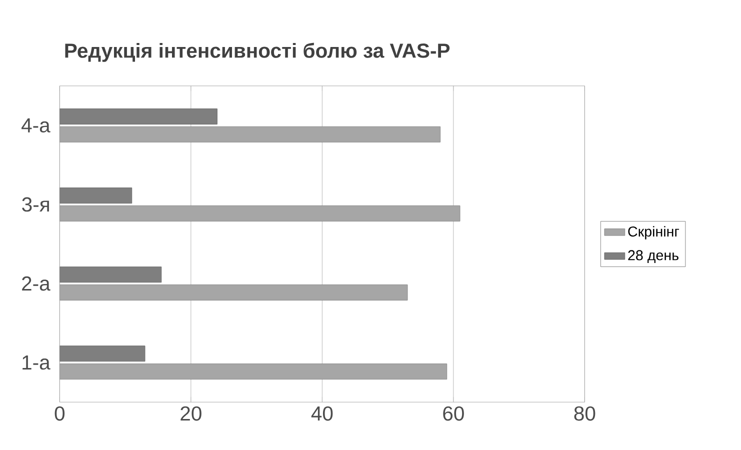 The width and height of the screenshot is (741, 450). What do you see at coordinates (59, 413) in the screenshot?
I see `x-tick-label: 0` at bounding box center [59, 413].